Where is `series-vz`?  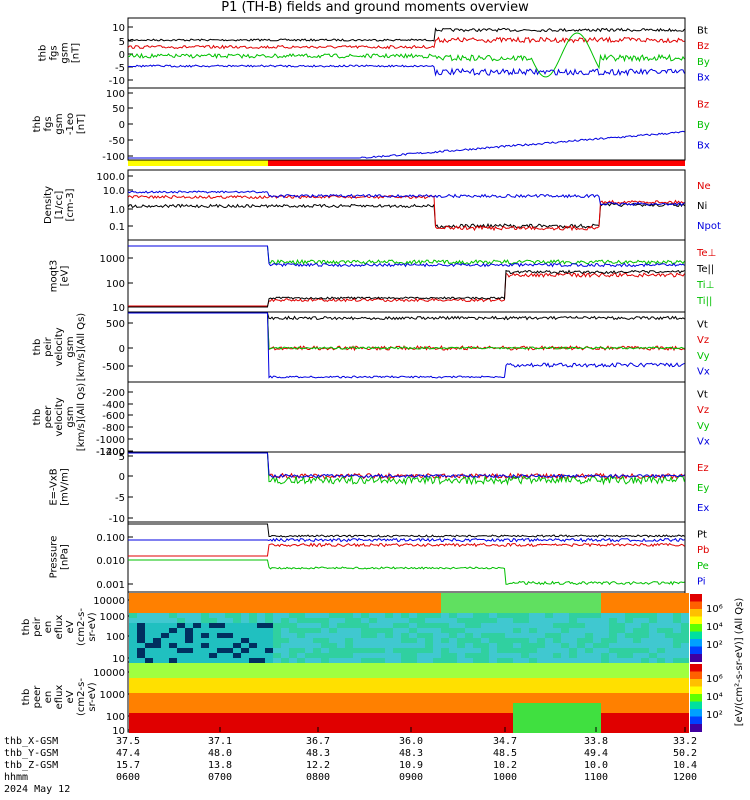
series-vz is located at coordinates (406, 332).